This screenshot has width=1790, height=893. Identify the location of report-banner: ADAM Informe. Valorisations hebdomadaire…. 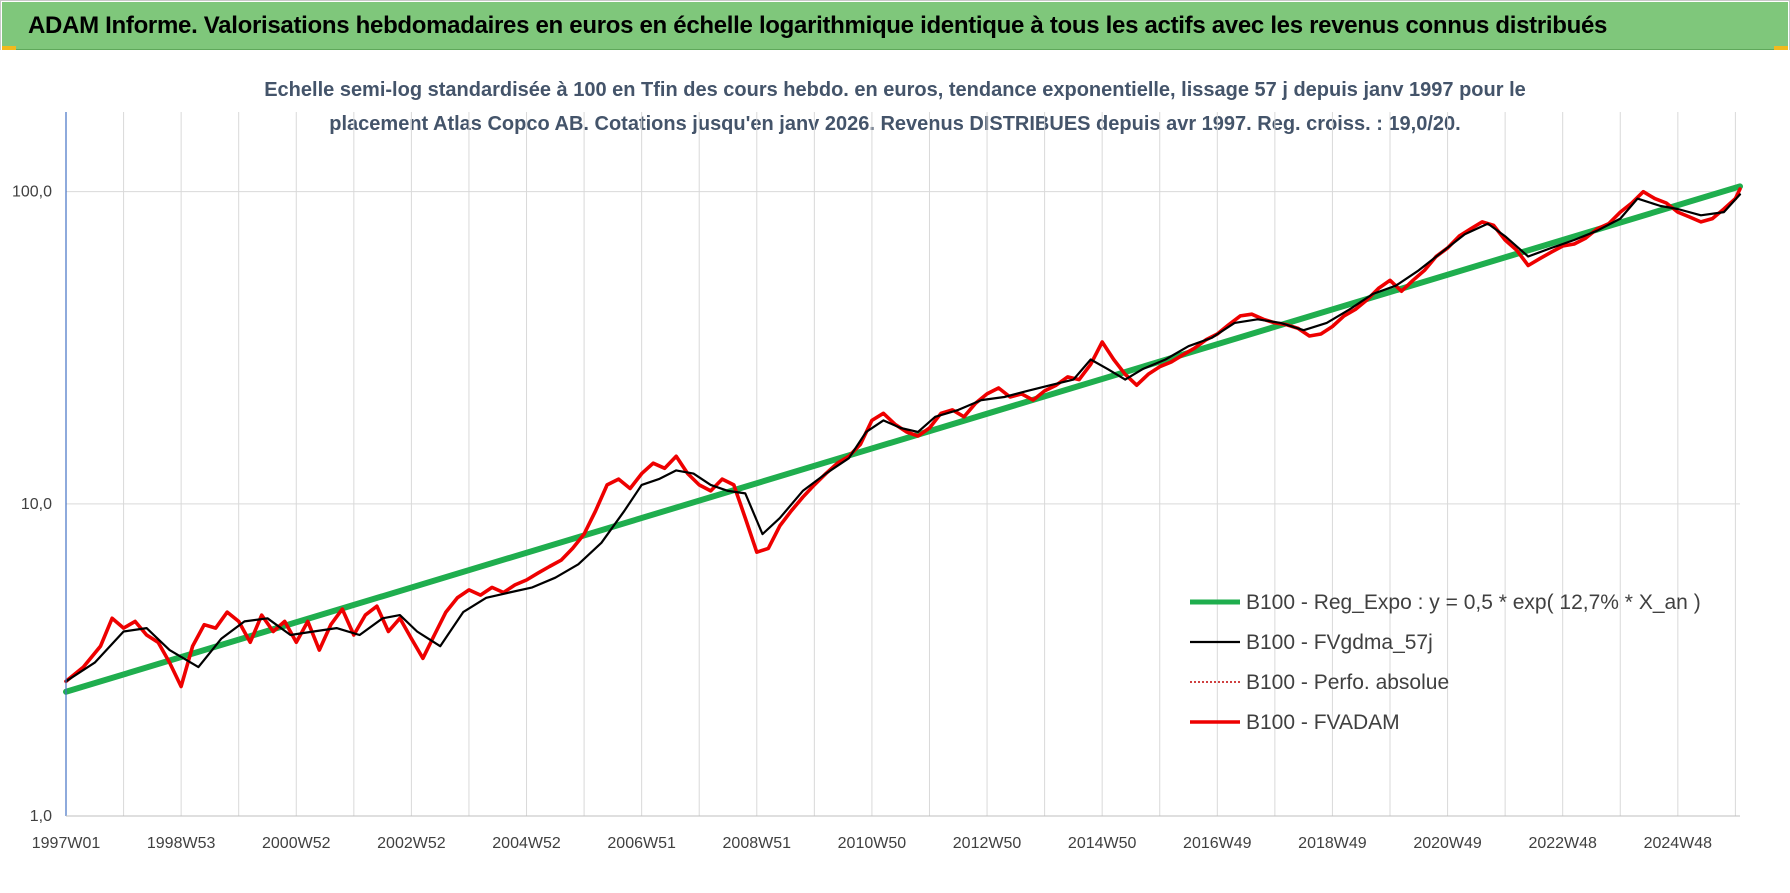
(895, 26).